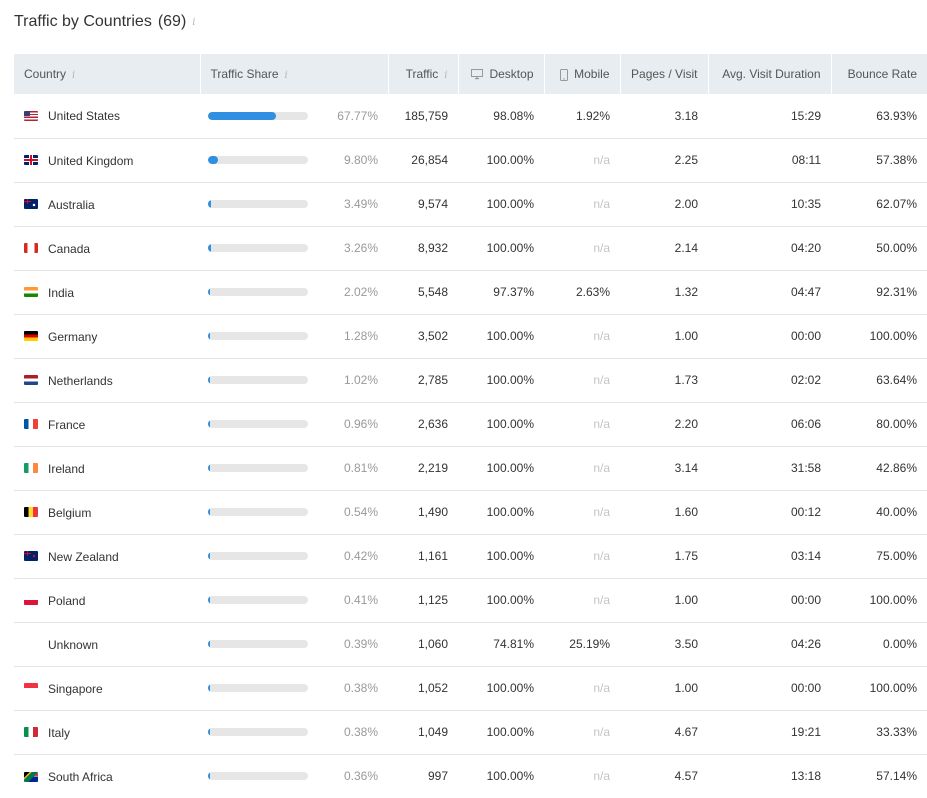 This screenshot has width=927, height=798. I want to click on cell-bounce-rate: 0.00%, so click(899, 644).